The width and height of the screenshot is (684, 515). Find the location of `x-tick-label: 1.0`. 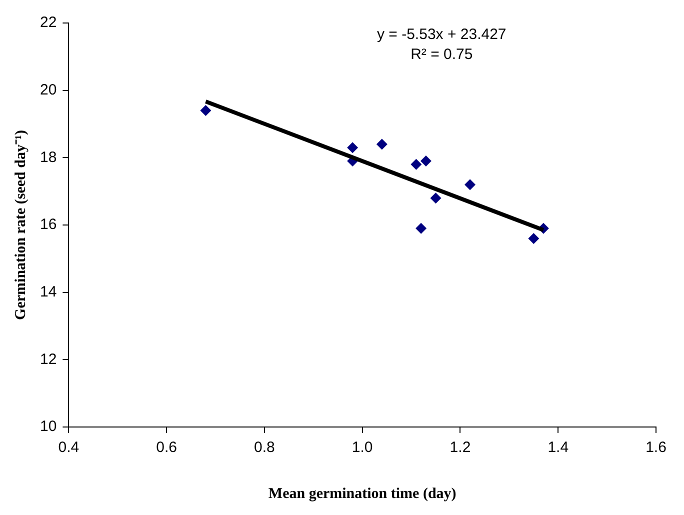

x-tick-label: 1.0 is located at coordinates (362, 447).